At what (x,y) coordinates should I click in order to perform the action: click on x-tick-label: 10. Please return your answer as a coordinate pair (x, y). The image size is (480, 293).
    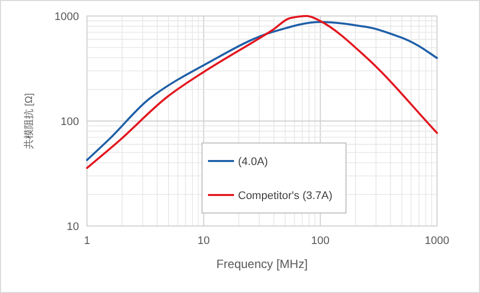
    Looking at the image, I should click on (204, 241).